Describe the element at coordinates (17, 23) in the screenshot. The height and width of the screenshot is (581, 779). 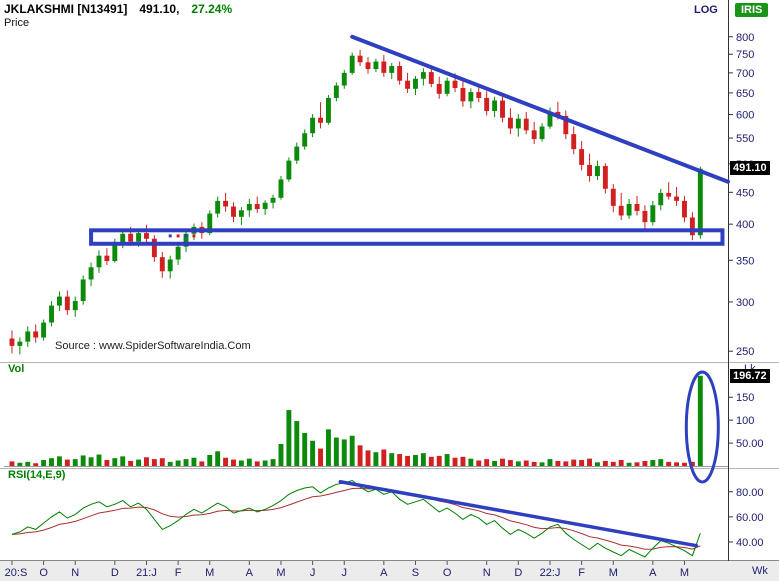
I see `price-panel-label: Price` at that location.